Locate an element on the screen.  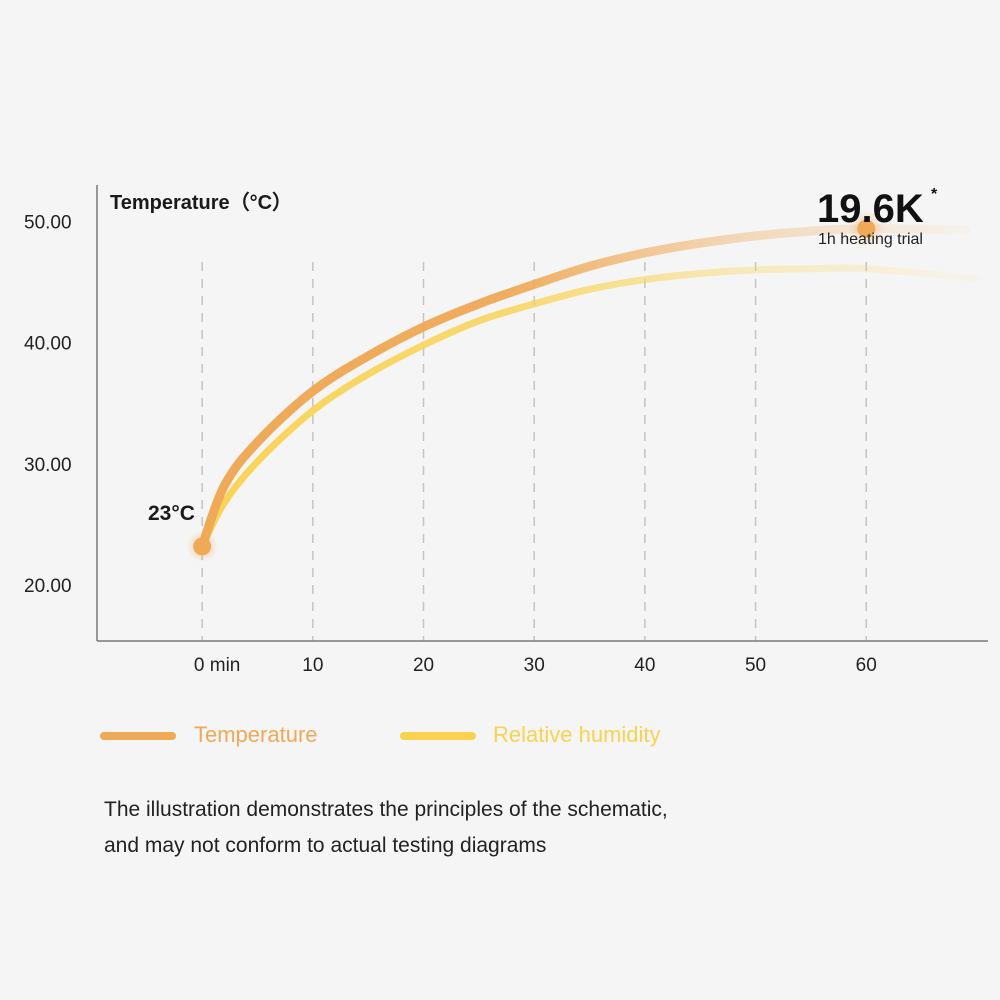
start-point-marker is located at coordinates (202, 546).